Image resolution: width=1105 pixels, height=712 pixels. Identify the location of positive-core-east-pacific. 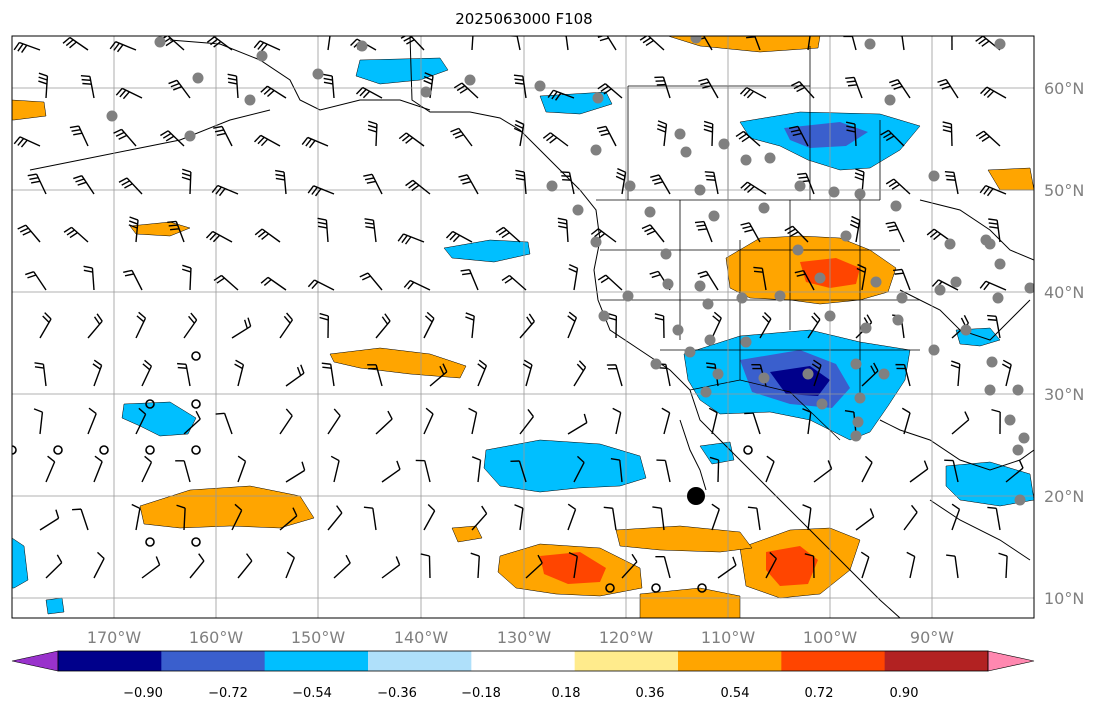
(573, 568).